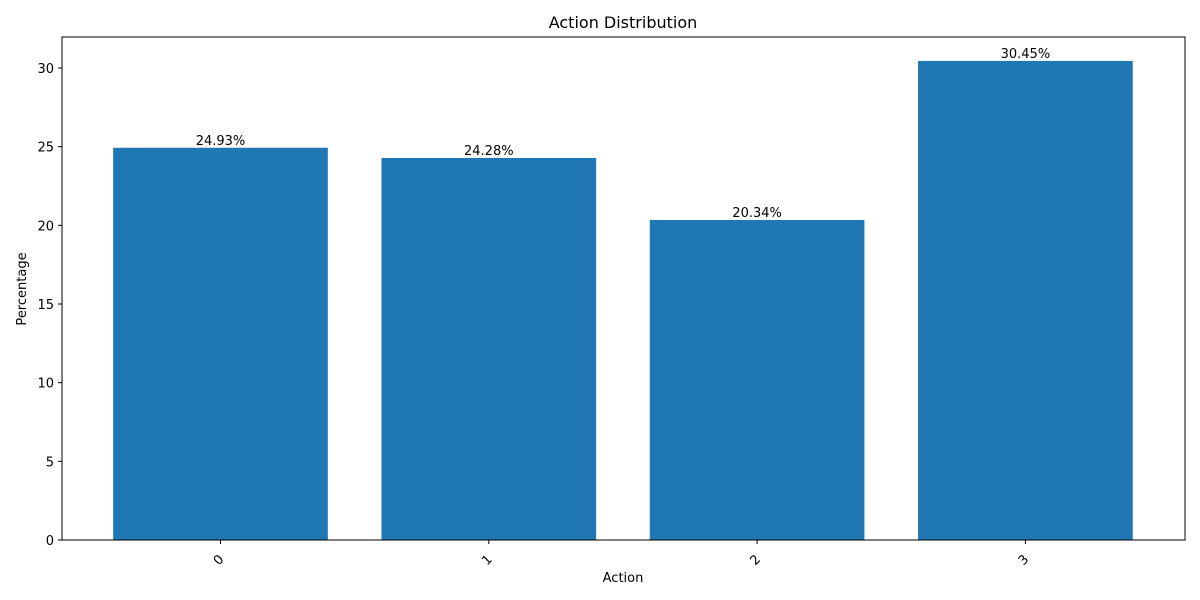  Describe the element at coordinates (1024, 560) in the screenshot. I see `x-tick-label: 3` at that location.